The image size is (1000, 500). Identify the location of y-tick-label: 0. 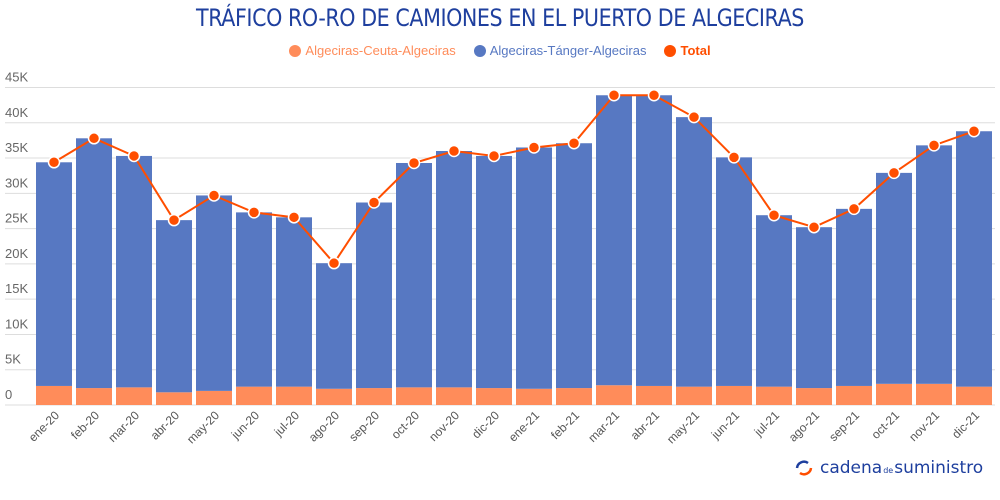
(8, 394).